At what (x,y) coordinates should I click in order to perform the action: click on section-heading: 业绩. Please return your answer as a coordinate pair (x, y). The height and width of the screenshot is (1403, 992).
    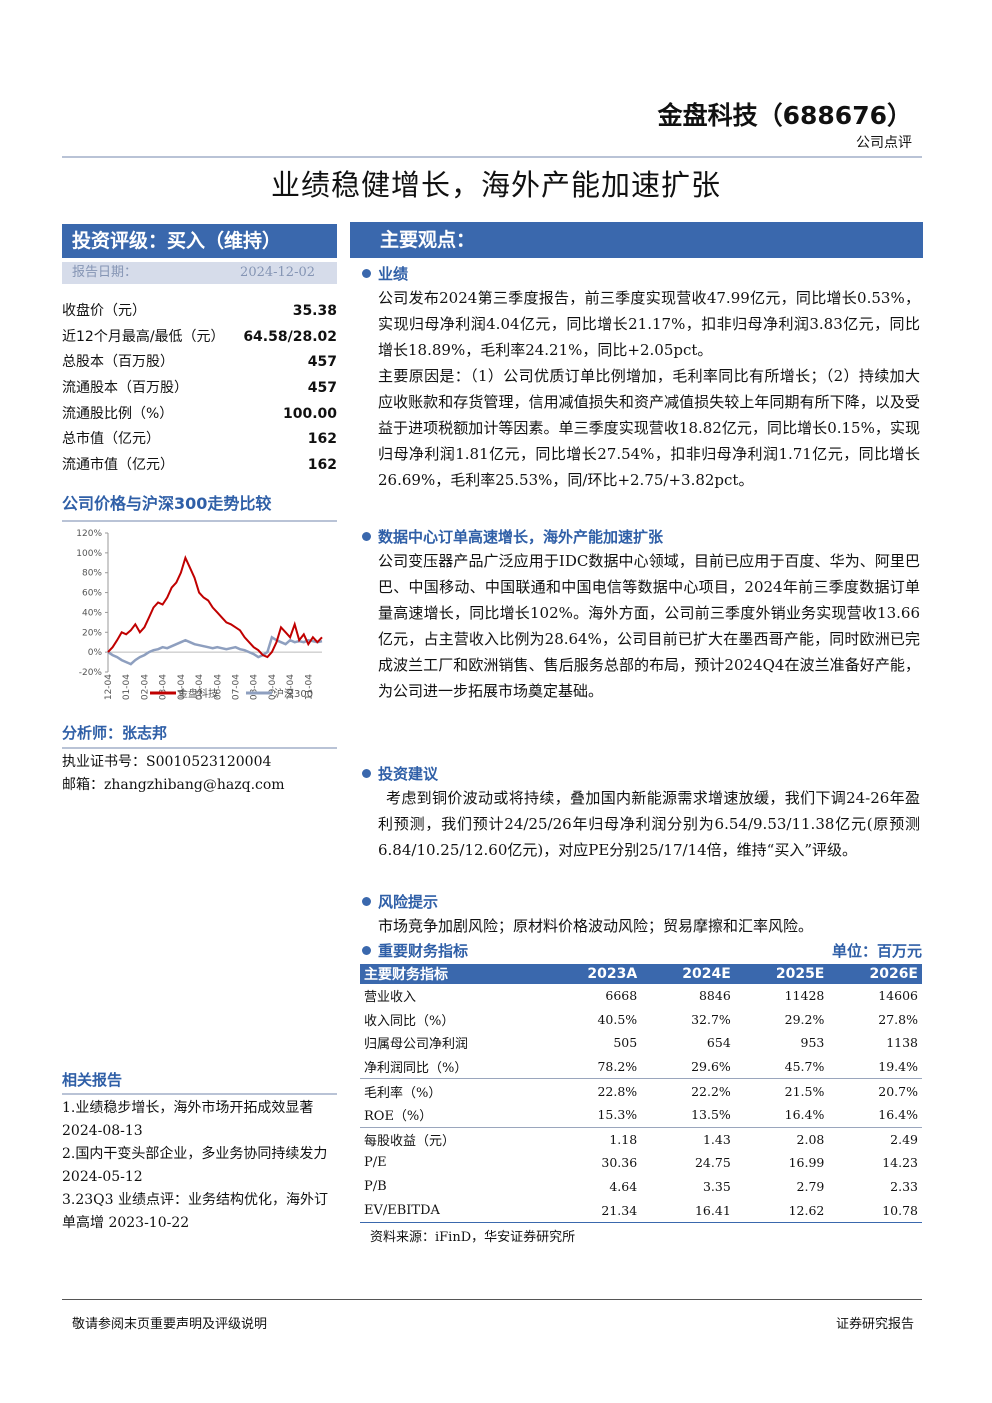
    Looking at the image, I should click on (640, 274).